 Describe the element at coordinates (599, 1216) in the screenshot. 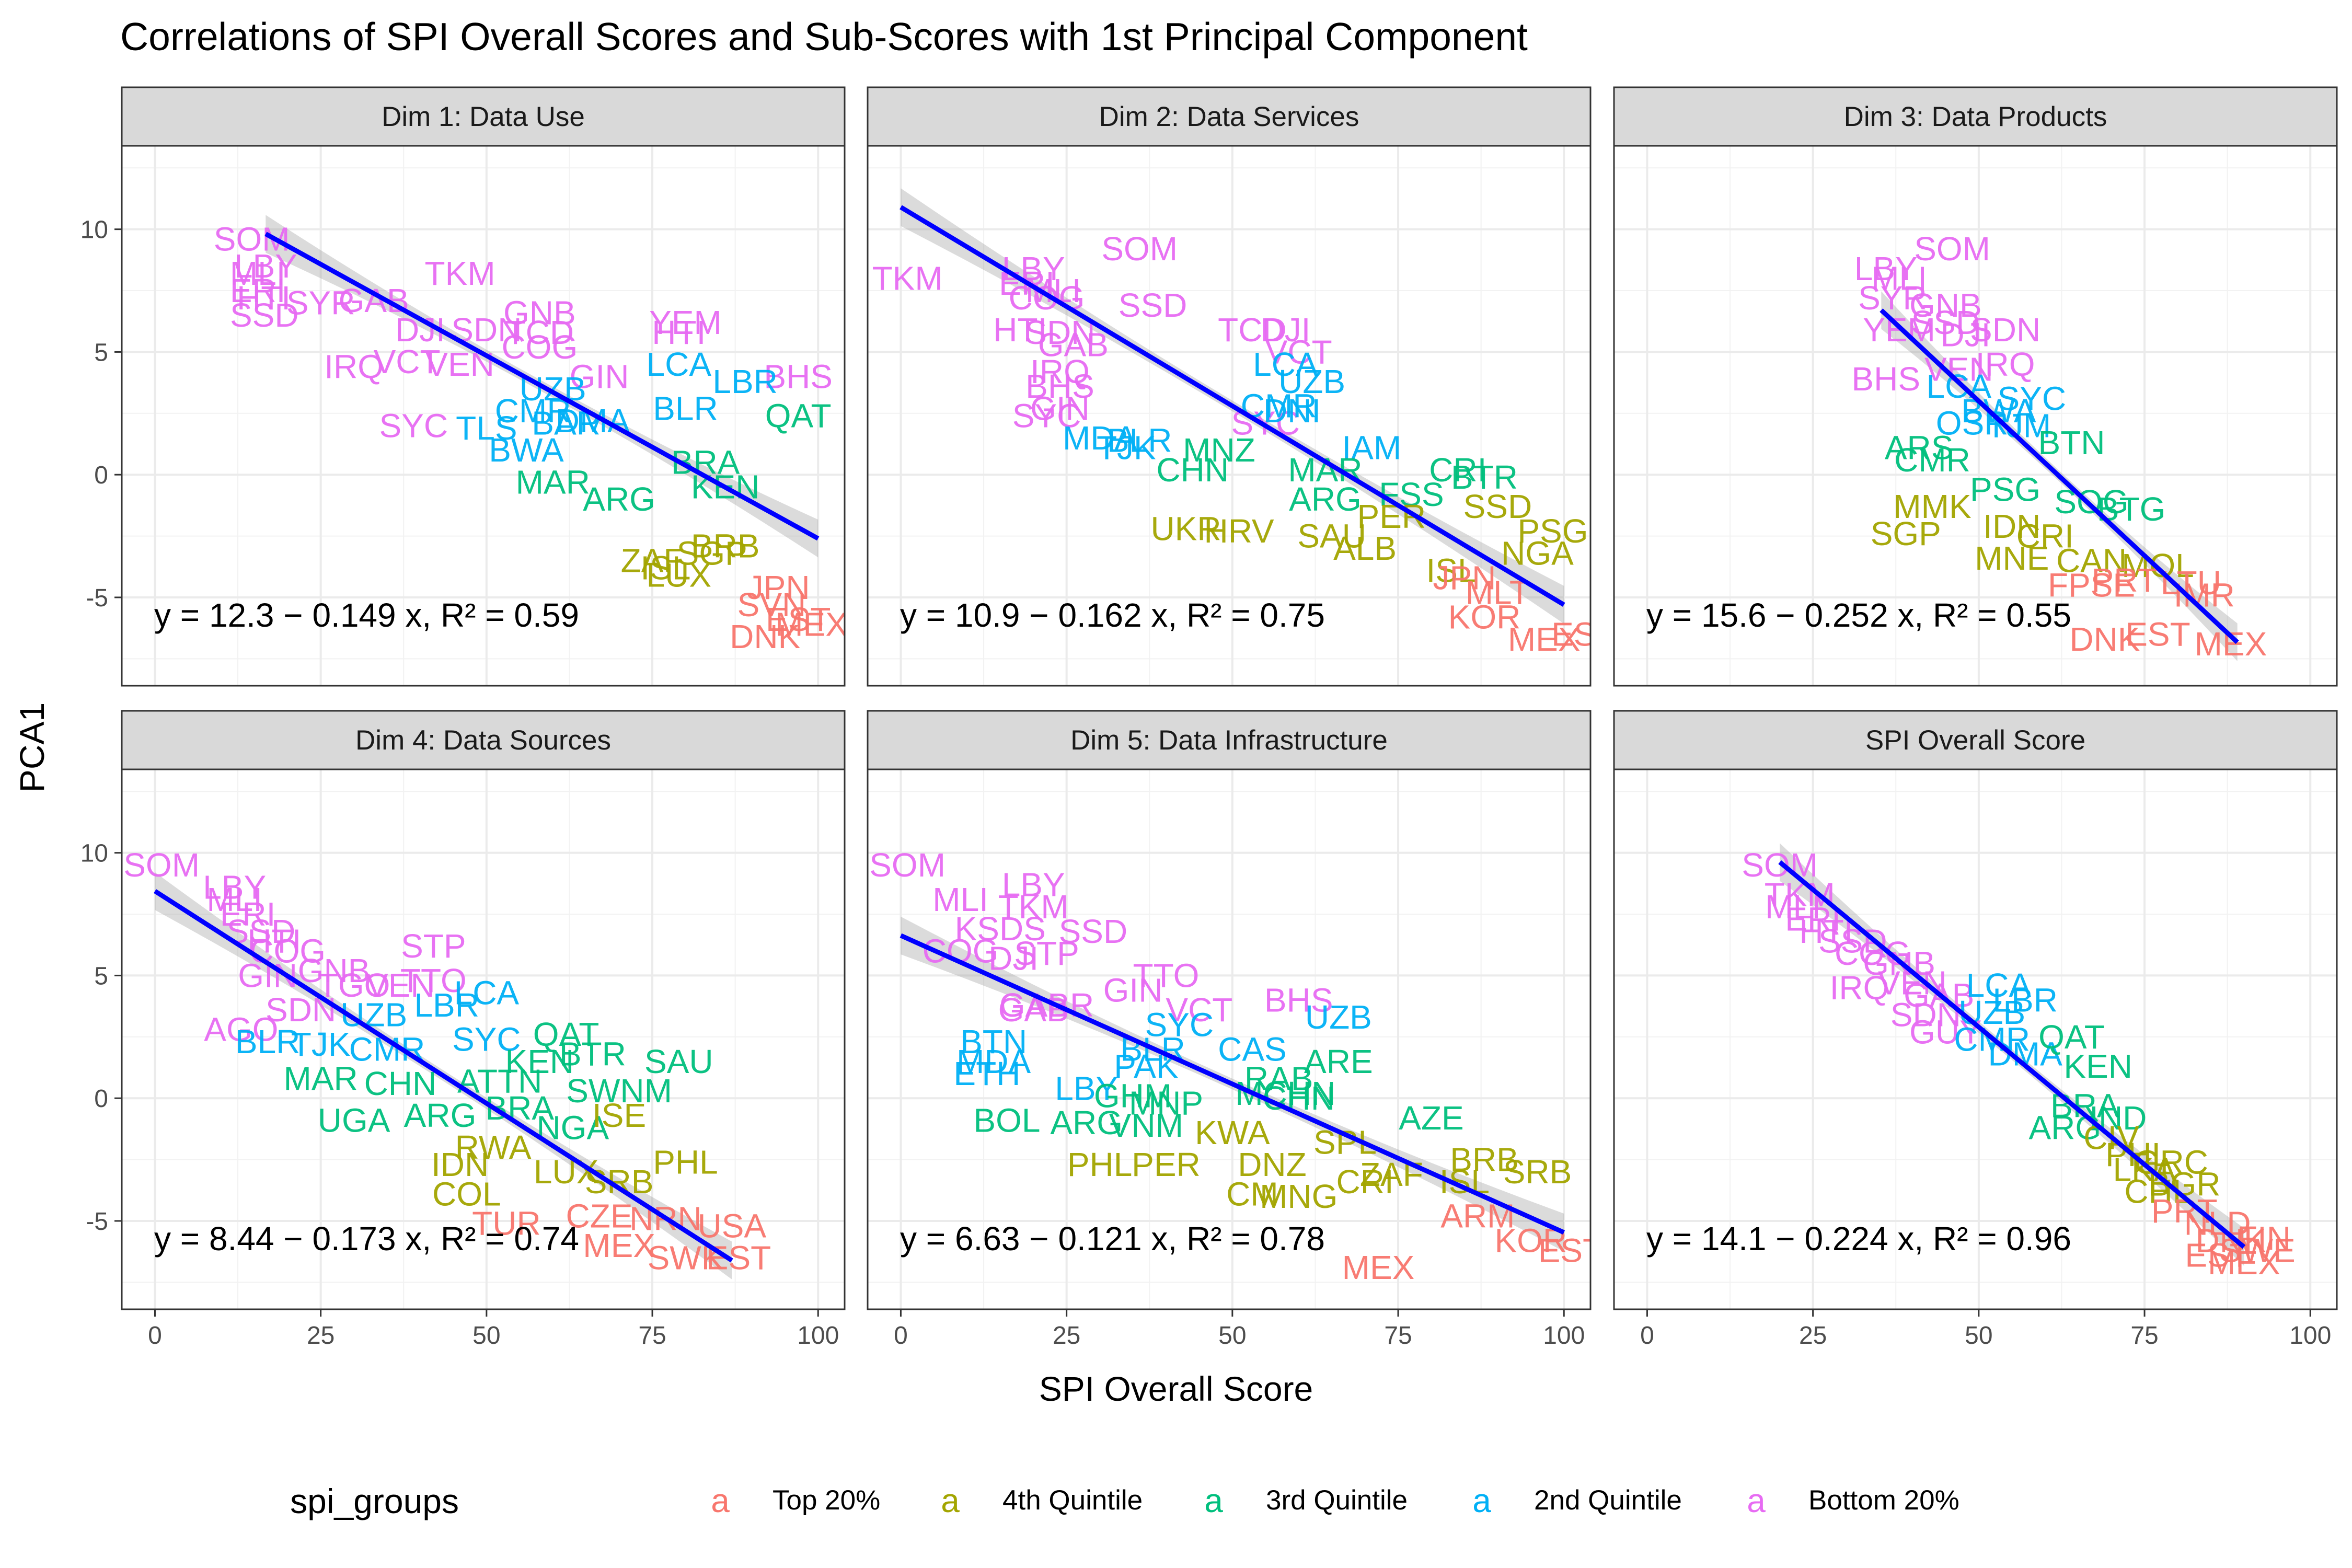

I see `point-label: CZE` at that location.